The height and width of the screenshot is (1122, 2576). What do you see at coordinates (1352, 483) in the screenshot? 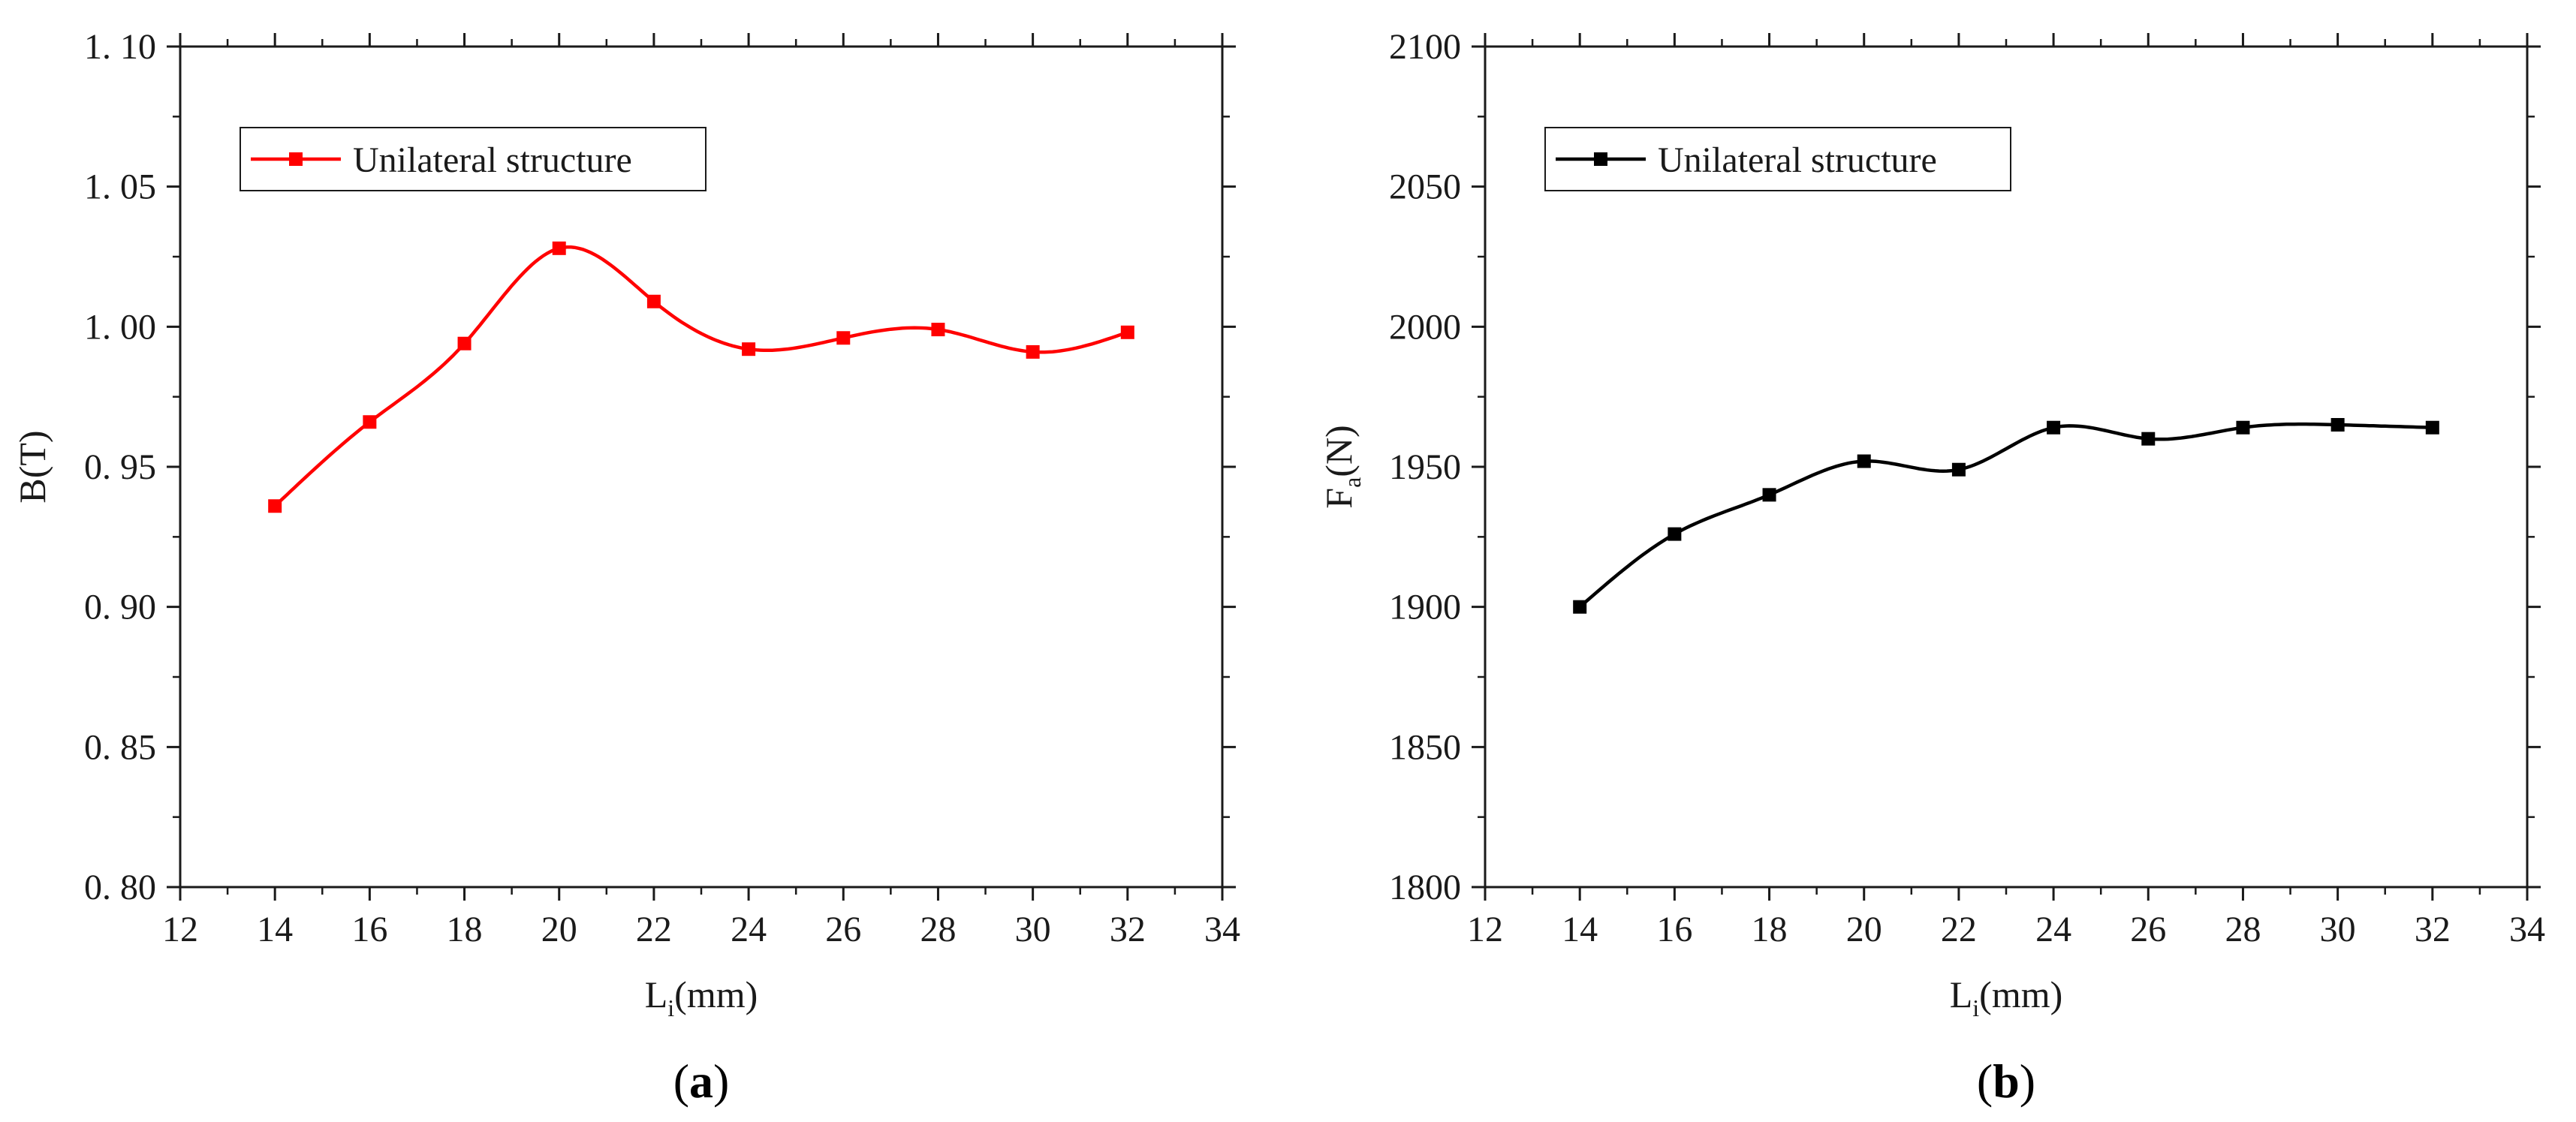
I see `y-axis-title-subscript: a` at bounding box center [1352, 483].